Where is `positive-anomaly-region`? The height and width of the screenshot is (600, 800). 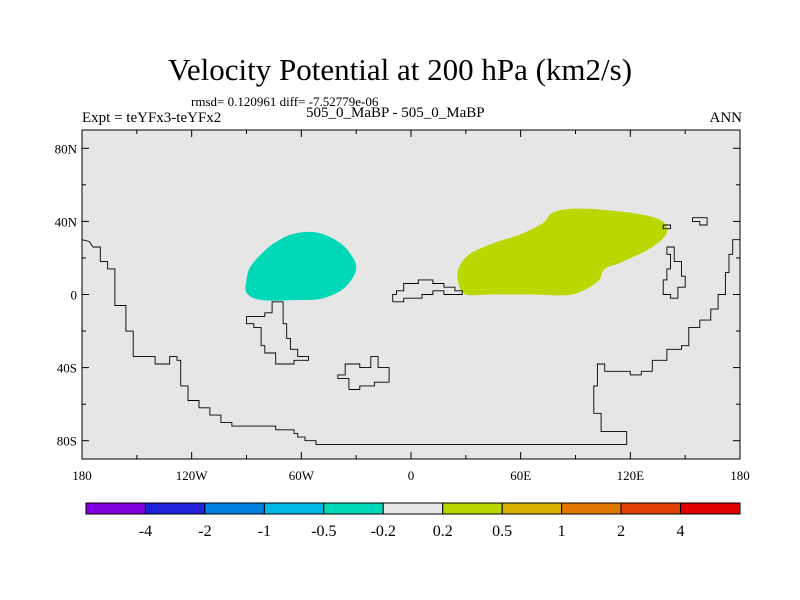
positive-anomaly-region is located at coordinates (562, 252).